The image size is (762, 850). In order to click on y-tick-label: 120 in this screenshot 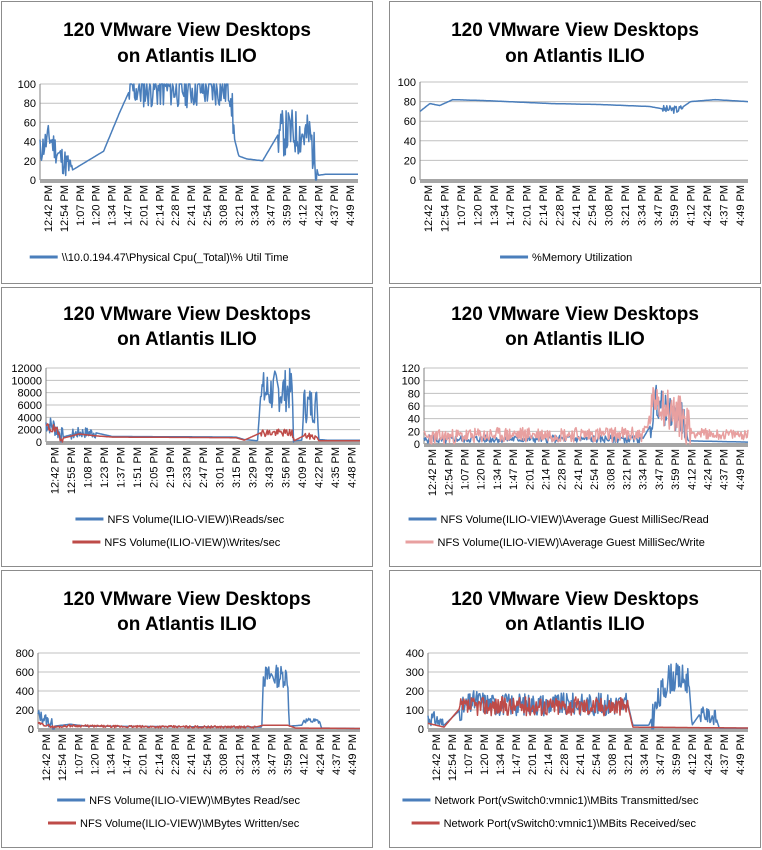, I will do `click(411, 369)`.